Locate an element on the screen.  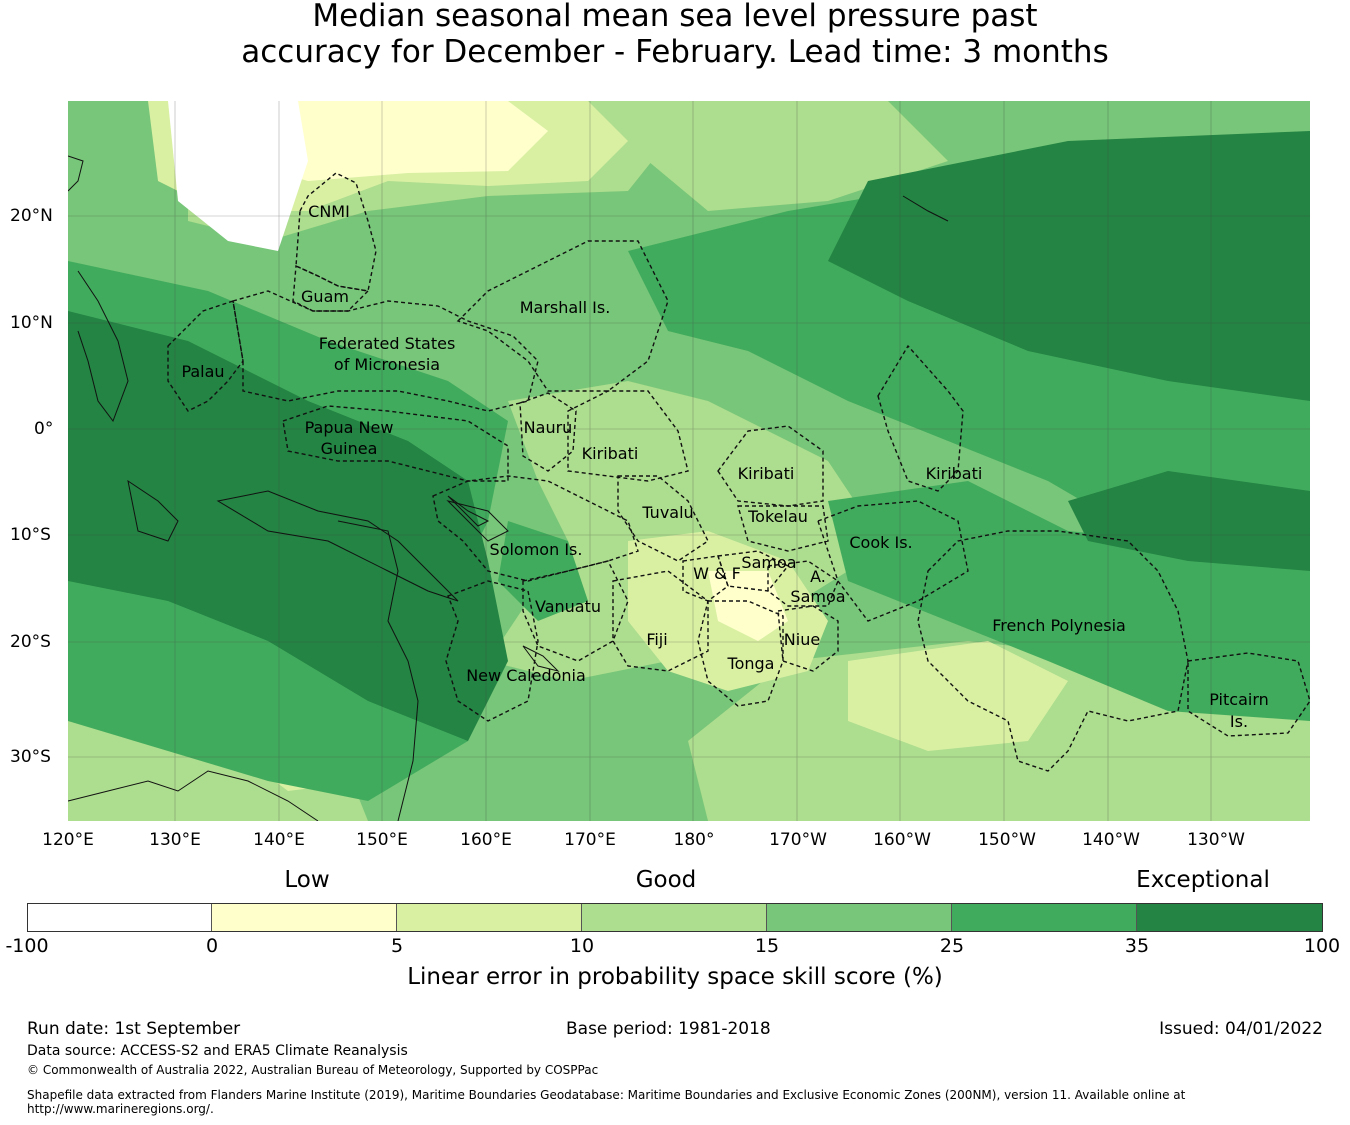
label-cook: Cook Is. is located at coordinates (880, 542).